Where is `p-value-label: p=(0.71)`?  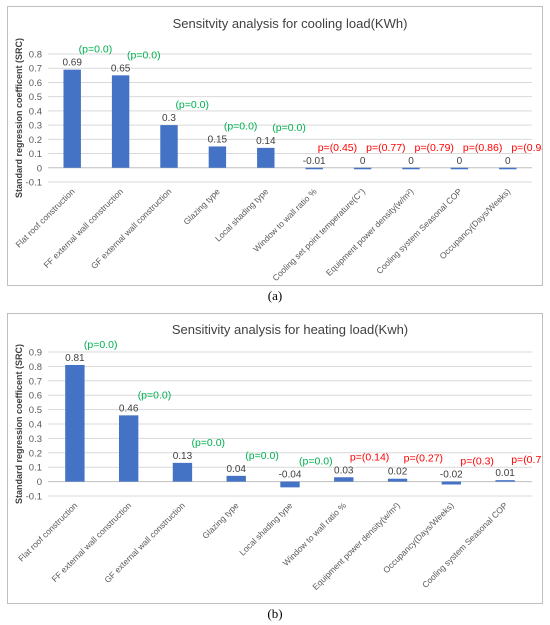 p-value-label: p=(0.71) is located at coordinates (526, 460).